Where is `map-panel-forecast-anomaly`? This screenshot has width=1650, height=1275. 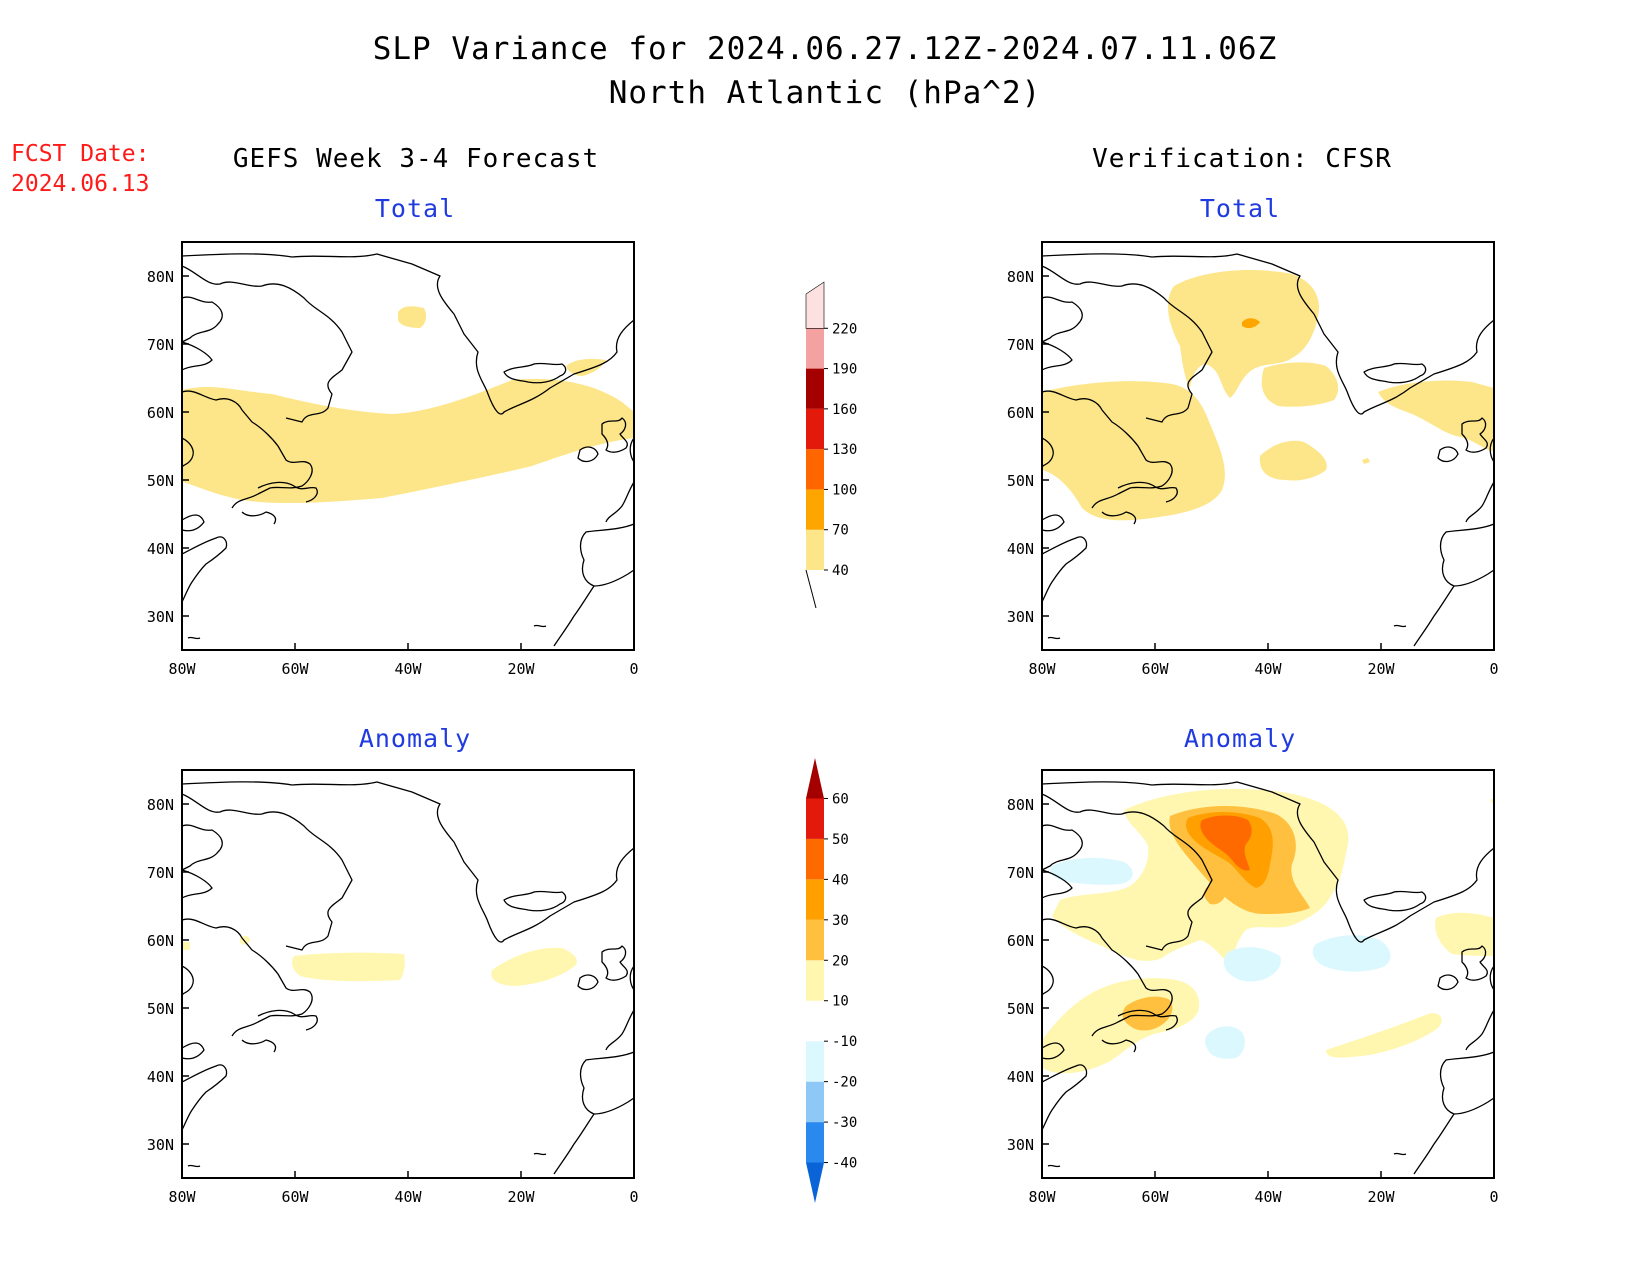
map-panel-forecast-anomaly is located at coordinates (408, 974).